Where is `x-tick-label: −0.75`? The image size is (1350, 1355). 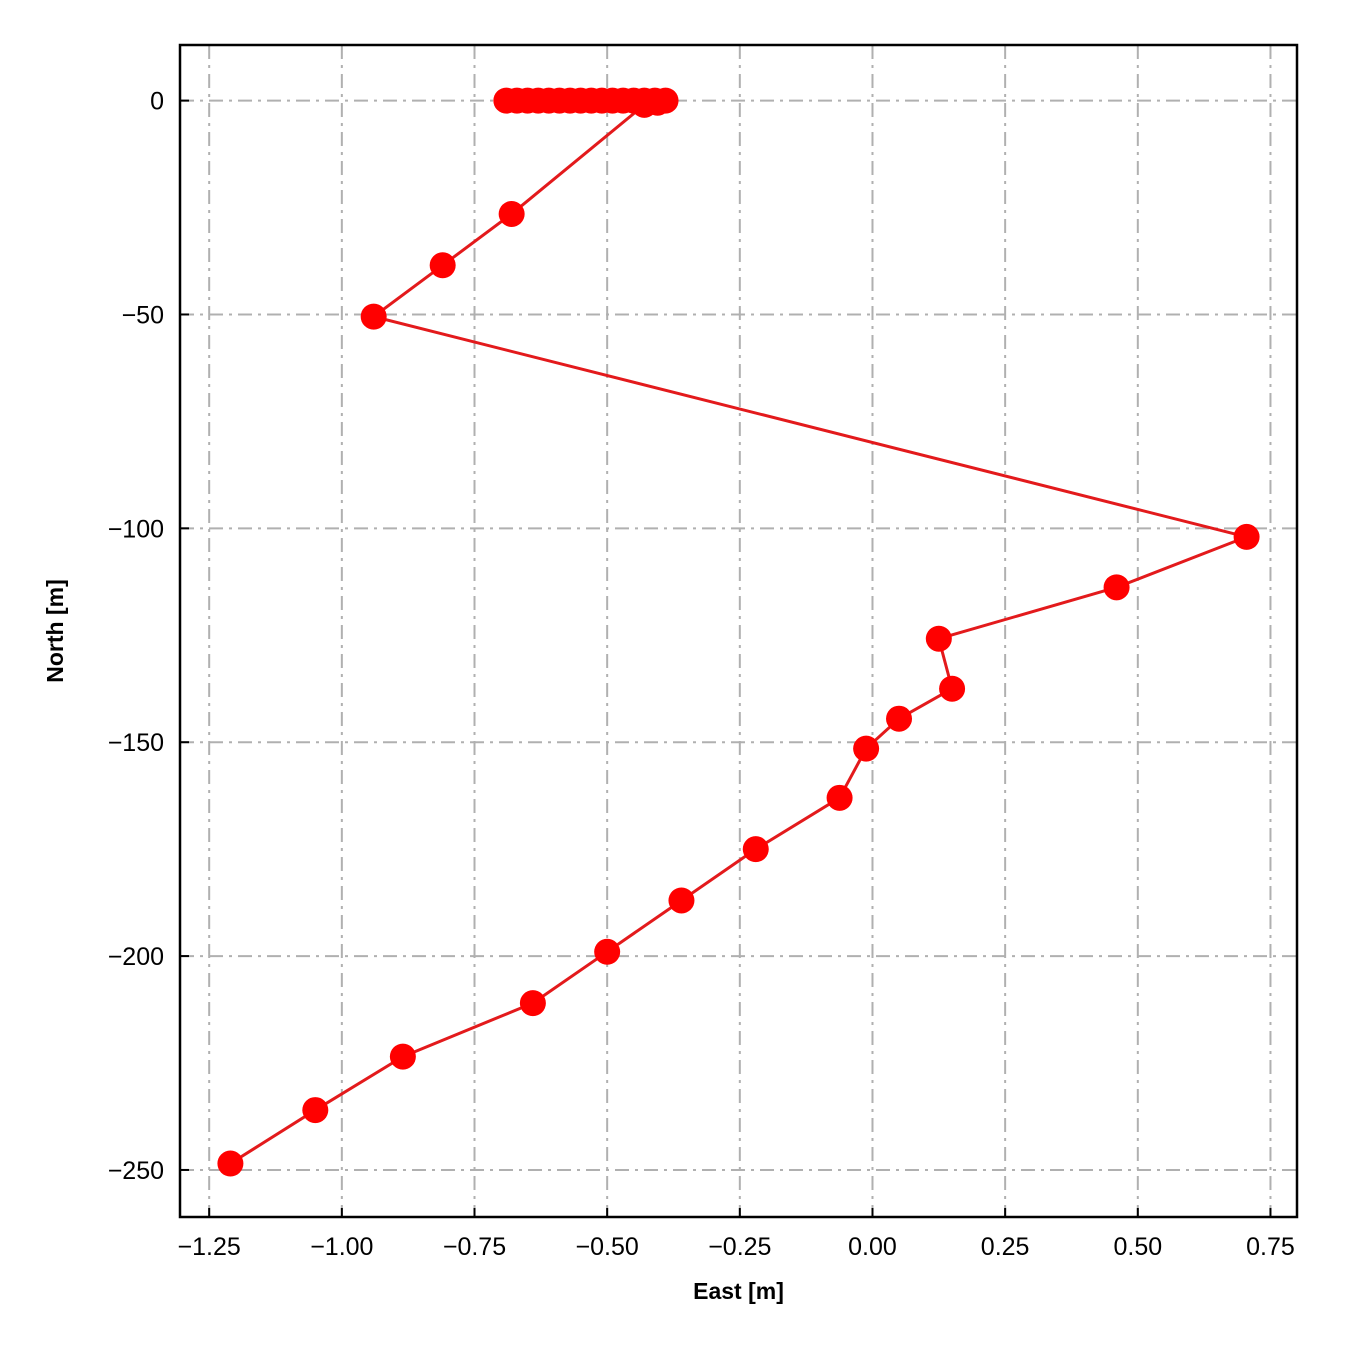 x-tick-label: −0.75 is located at coordinates (474, 1247).